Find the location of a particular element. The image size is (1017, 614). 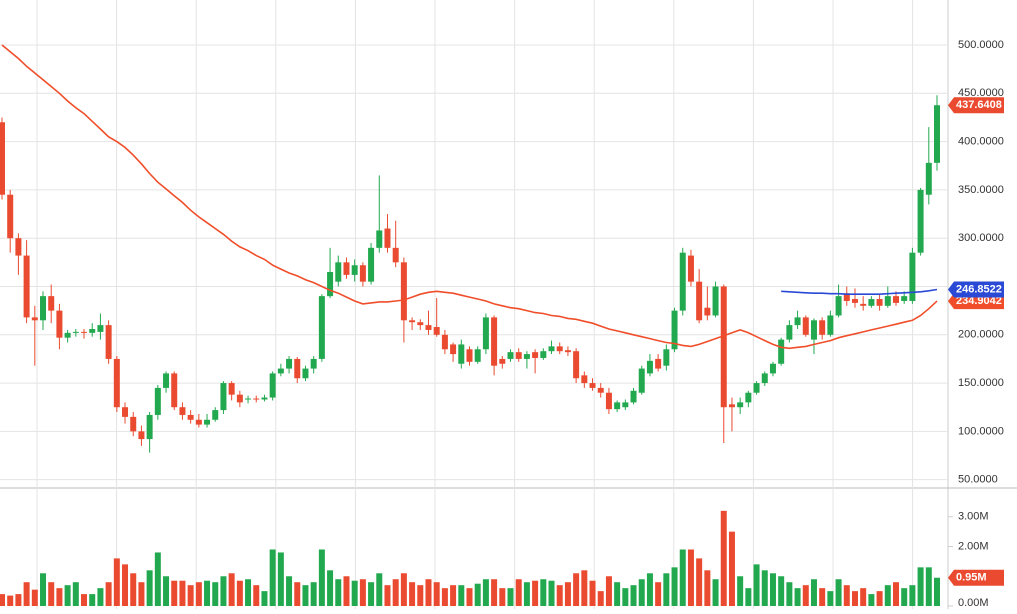

volume-tick-label: 3.00M is located at coordinates (973, 517).